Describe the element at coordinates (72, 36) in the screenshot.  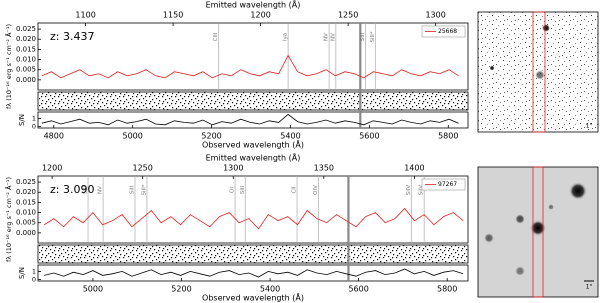
I see `redshift-annotation: z: 3.437` at that location.